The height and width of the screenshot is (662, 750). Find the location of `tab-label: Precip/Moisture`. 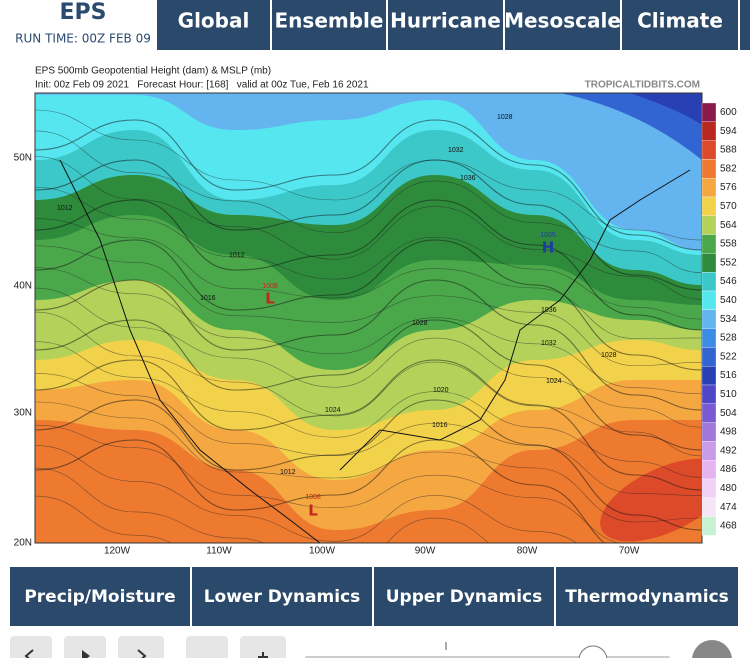

tab-label: Precip/Moisture is located at coordinates (99, 597).